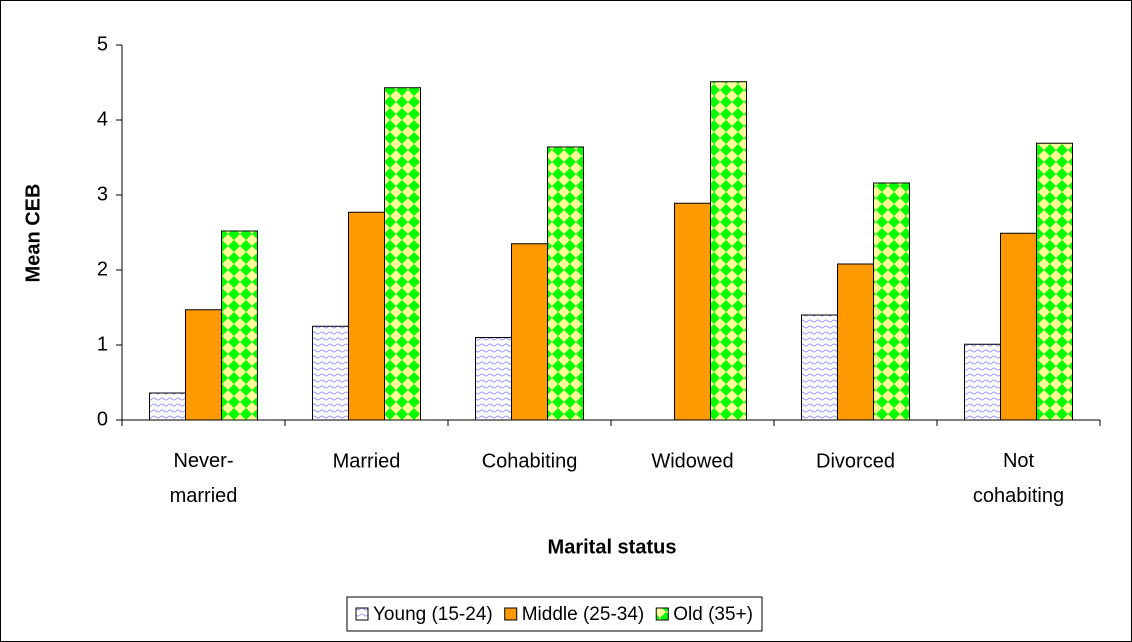  What do you see at coordinates (1018, 478) in the screenshot?
I see `x-tick-label: Not cohabiting` at bounding box center [1018, 478].